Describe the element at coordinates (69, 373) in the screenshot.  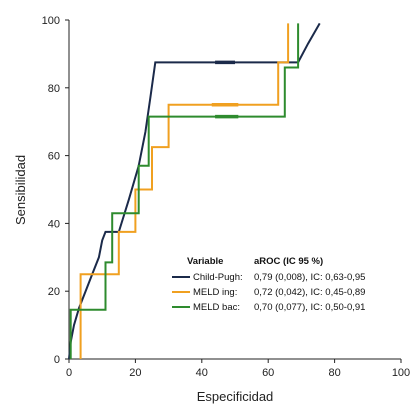
I see `x-tick-label: 0` at that location.